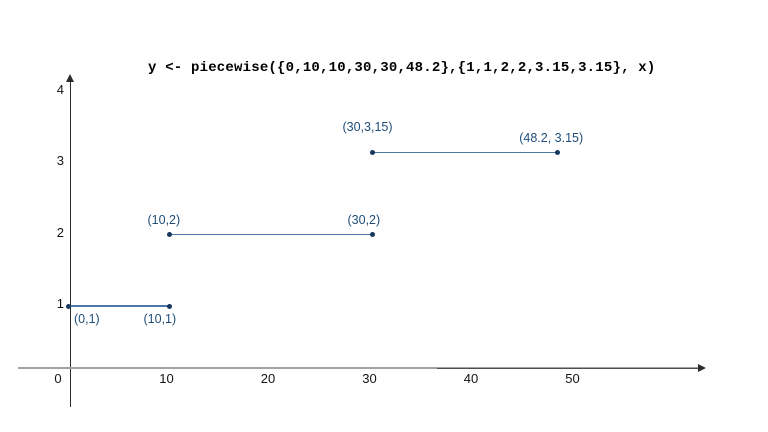  What do you see at coordinates (570, 368) in the screenshot?
I see `x-axis-dark-segment` at bounding box center [570, 368].